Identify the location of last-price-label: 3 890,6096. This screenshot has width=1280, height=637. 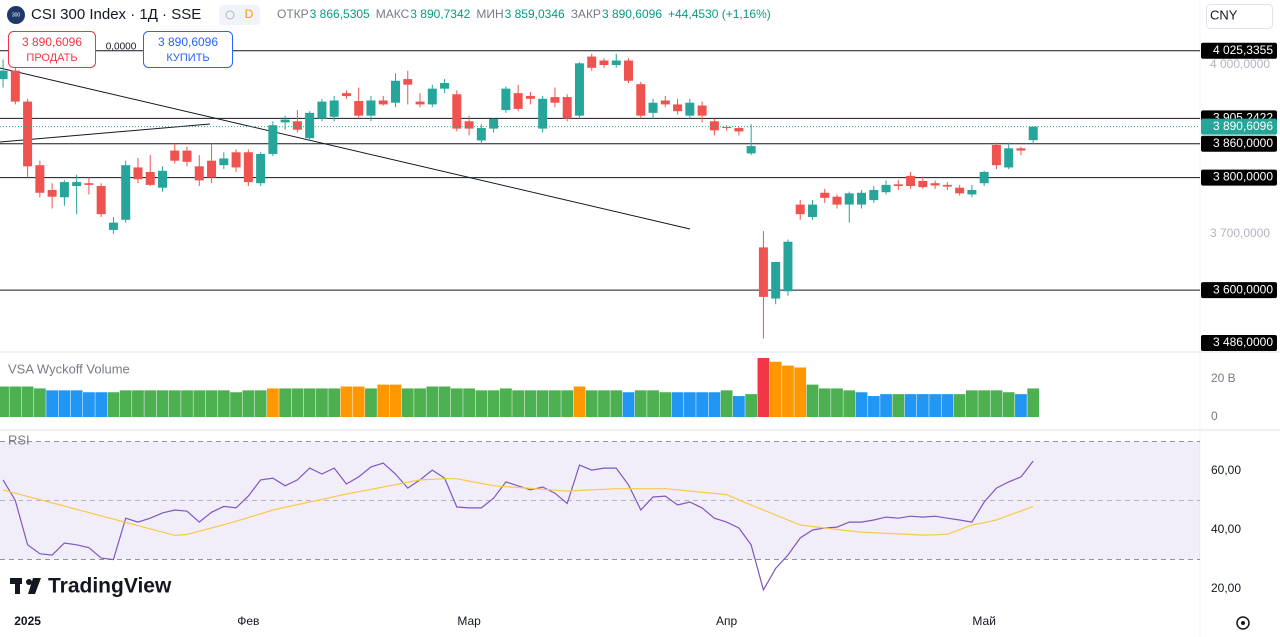
(1243, 126).